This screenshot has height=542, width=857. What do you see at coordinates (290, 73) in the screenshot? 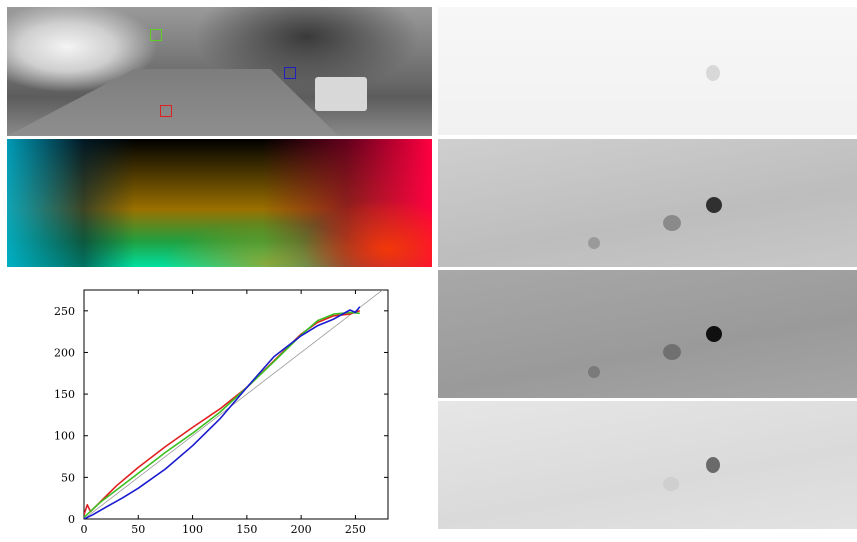
I see `marker-blue-square` at bounding box center [290, 73].